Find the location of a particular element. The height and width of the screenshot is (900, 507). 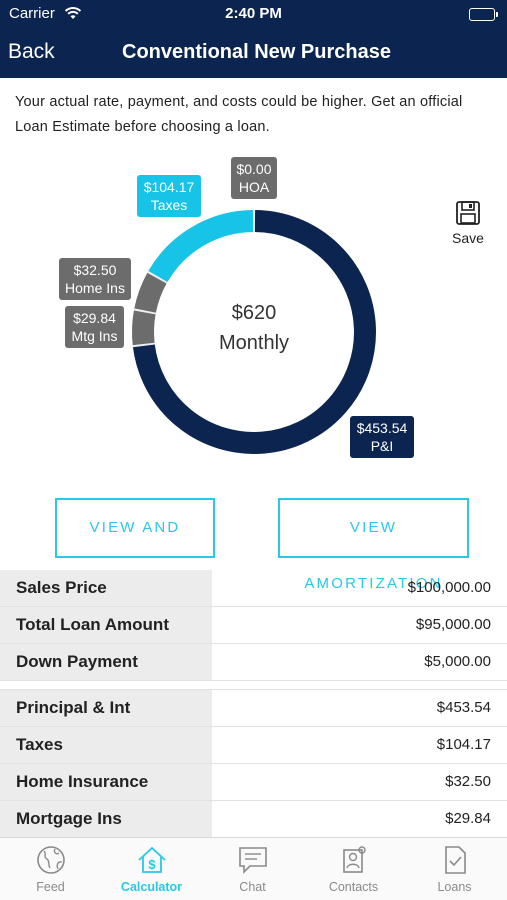

table-row: Sales Price $100,000.00 is located at coordinates (253, 588).